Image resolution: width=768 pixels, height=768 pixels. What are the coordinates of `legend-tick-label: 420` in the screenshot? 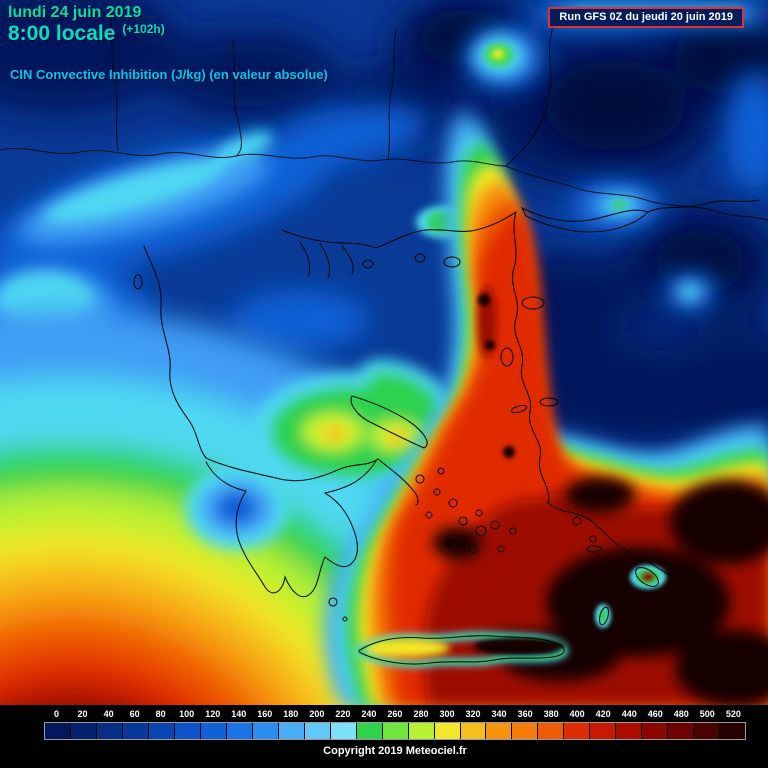 It's located at (603, 714).